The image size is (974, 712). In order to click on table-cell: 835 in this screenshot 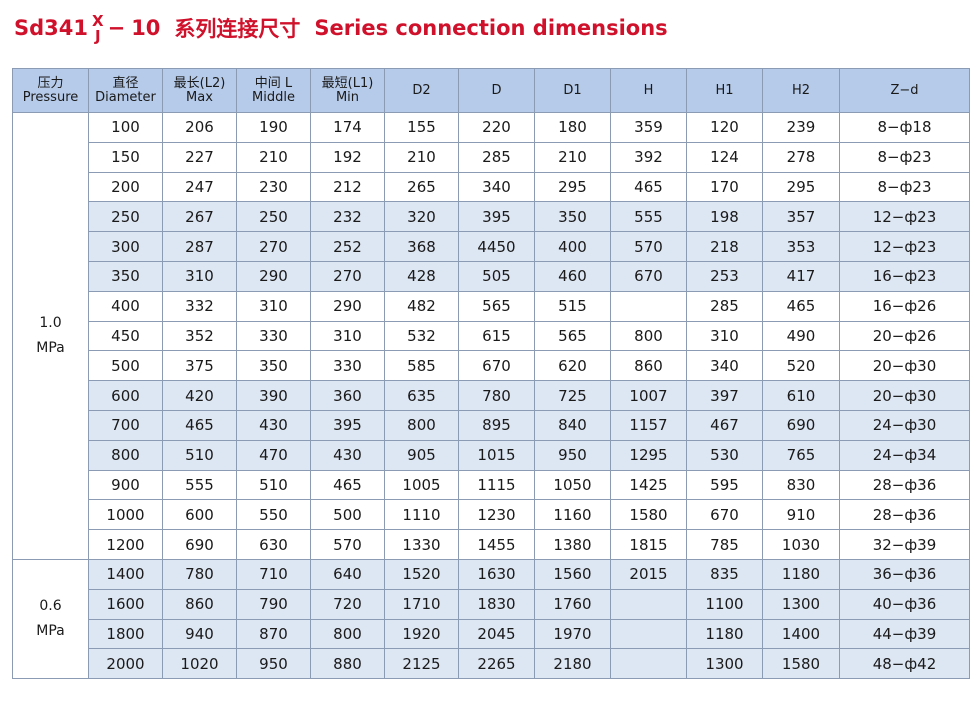, I will do `click(724, 574)`.